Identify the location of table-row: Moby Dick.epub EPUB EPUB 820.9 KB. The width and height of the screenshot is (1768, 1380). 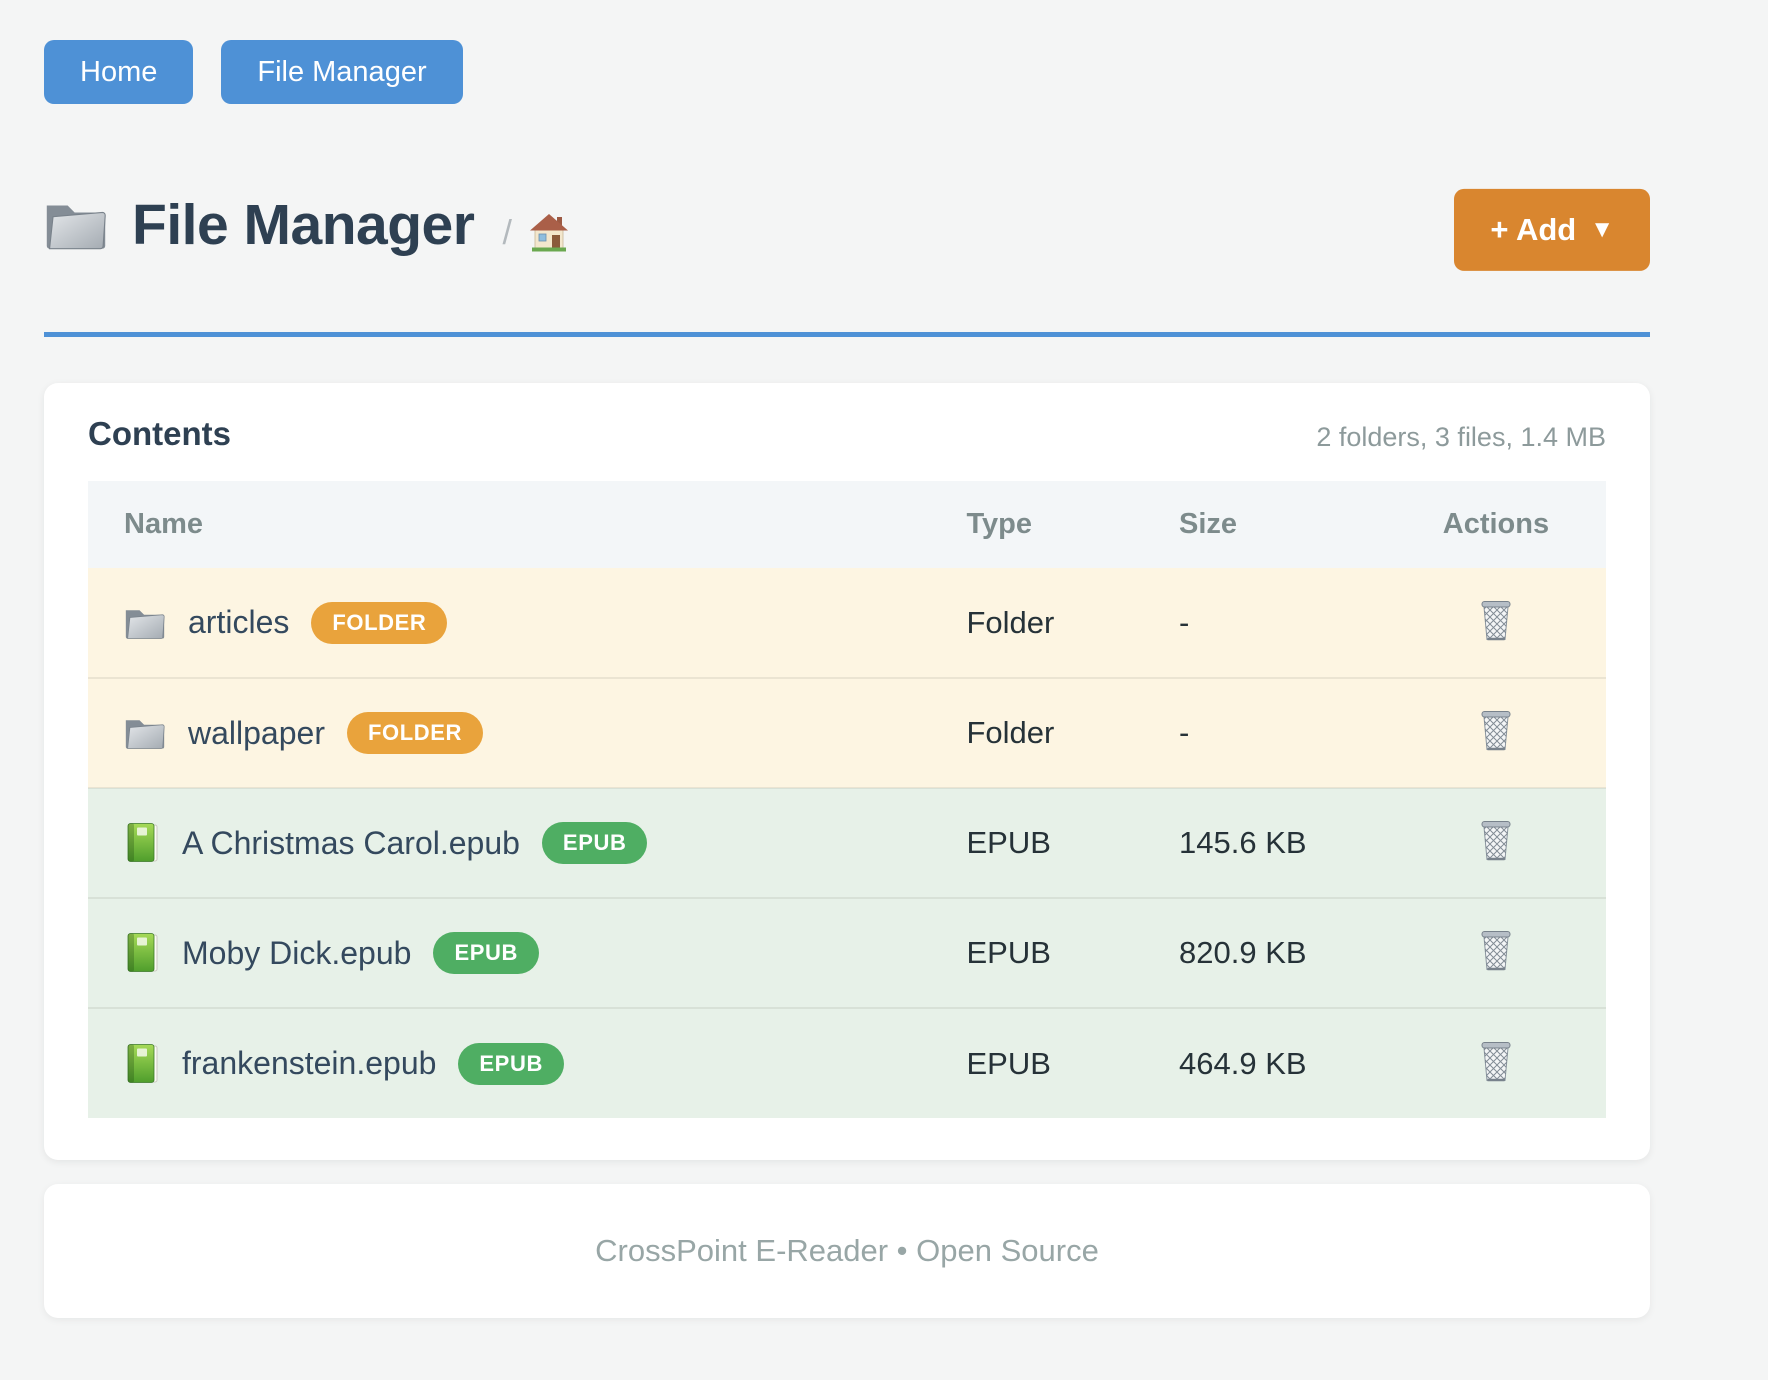
(847, 953).